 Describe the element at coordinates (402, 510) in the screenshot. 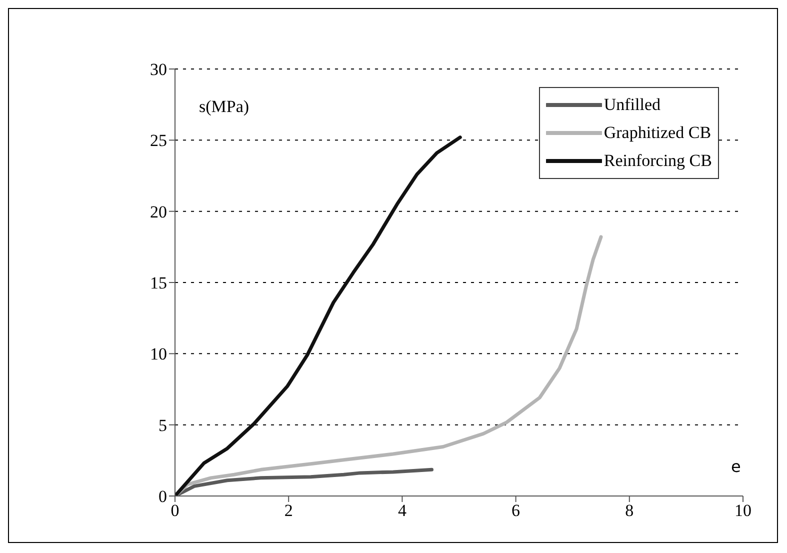

I see `x-tick-label: 4` at that location.